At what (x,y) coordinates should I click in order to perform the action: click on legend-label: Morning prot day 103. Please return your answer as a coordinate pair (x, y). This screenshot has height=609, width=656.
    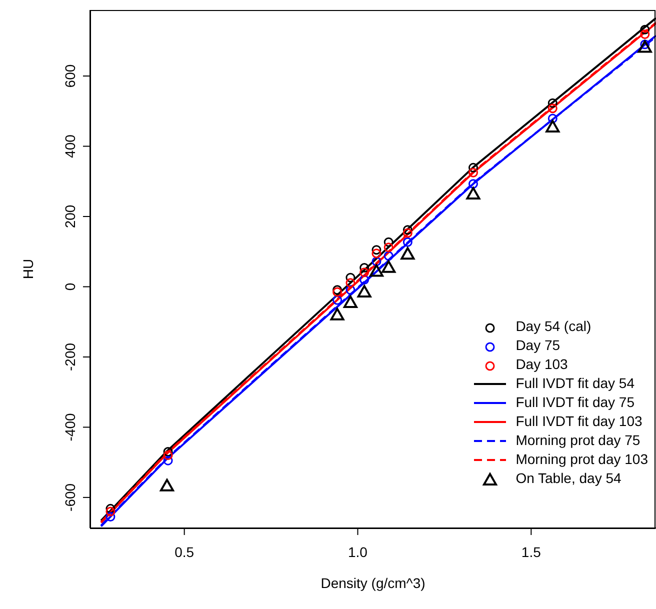
    Looking at the image, I should click on (582, 459).